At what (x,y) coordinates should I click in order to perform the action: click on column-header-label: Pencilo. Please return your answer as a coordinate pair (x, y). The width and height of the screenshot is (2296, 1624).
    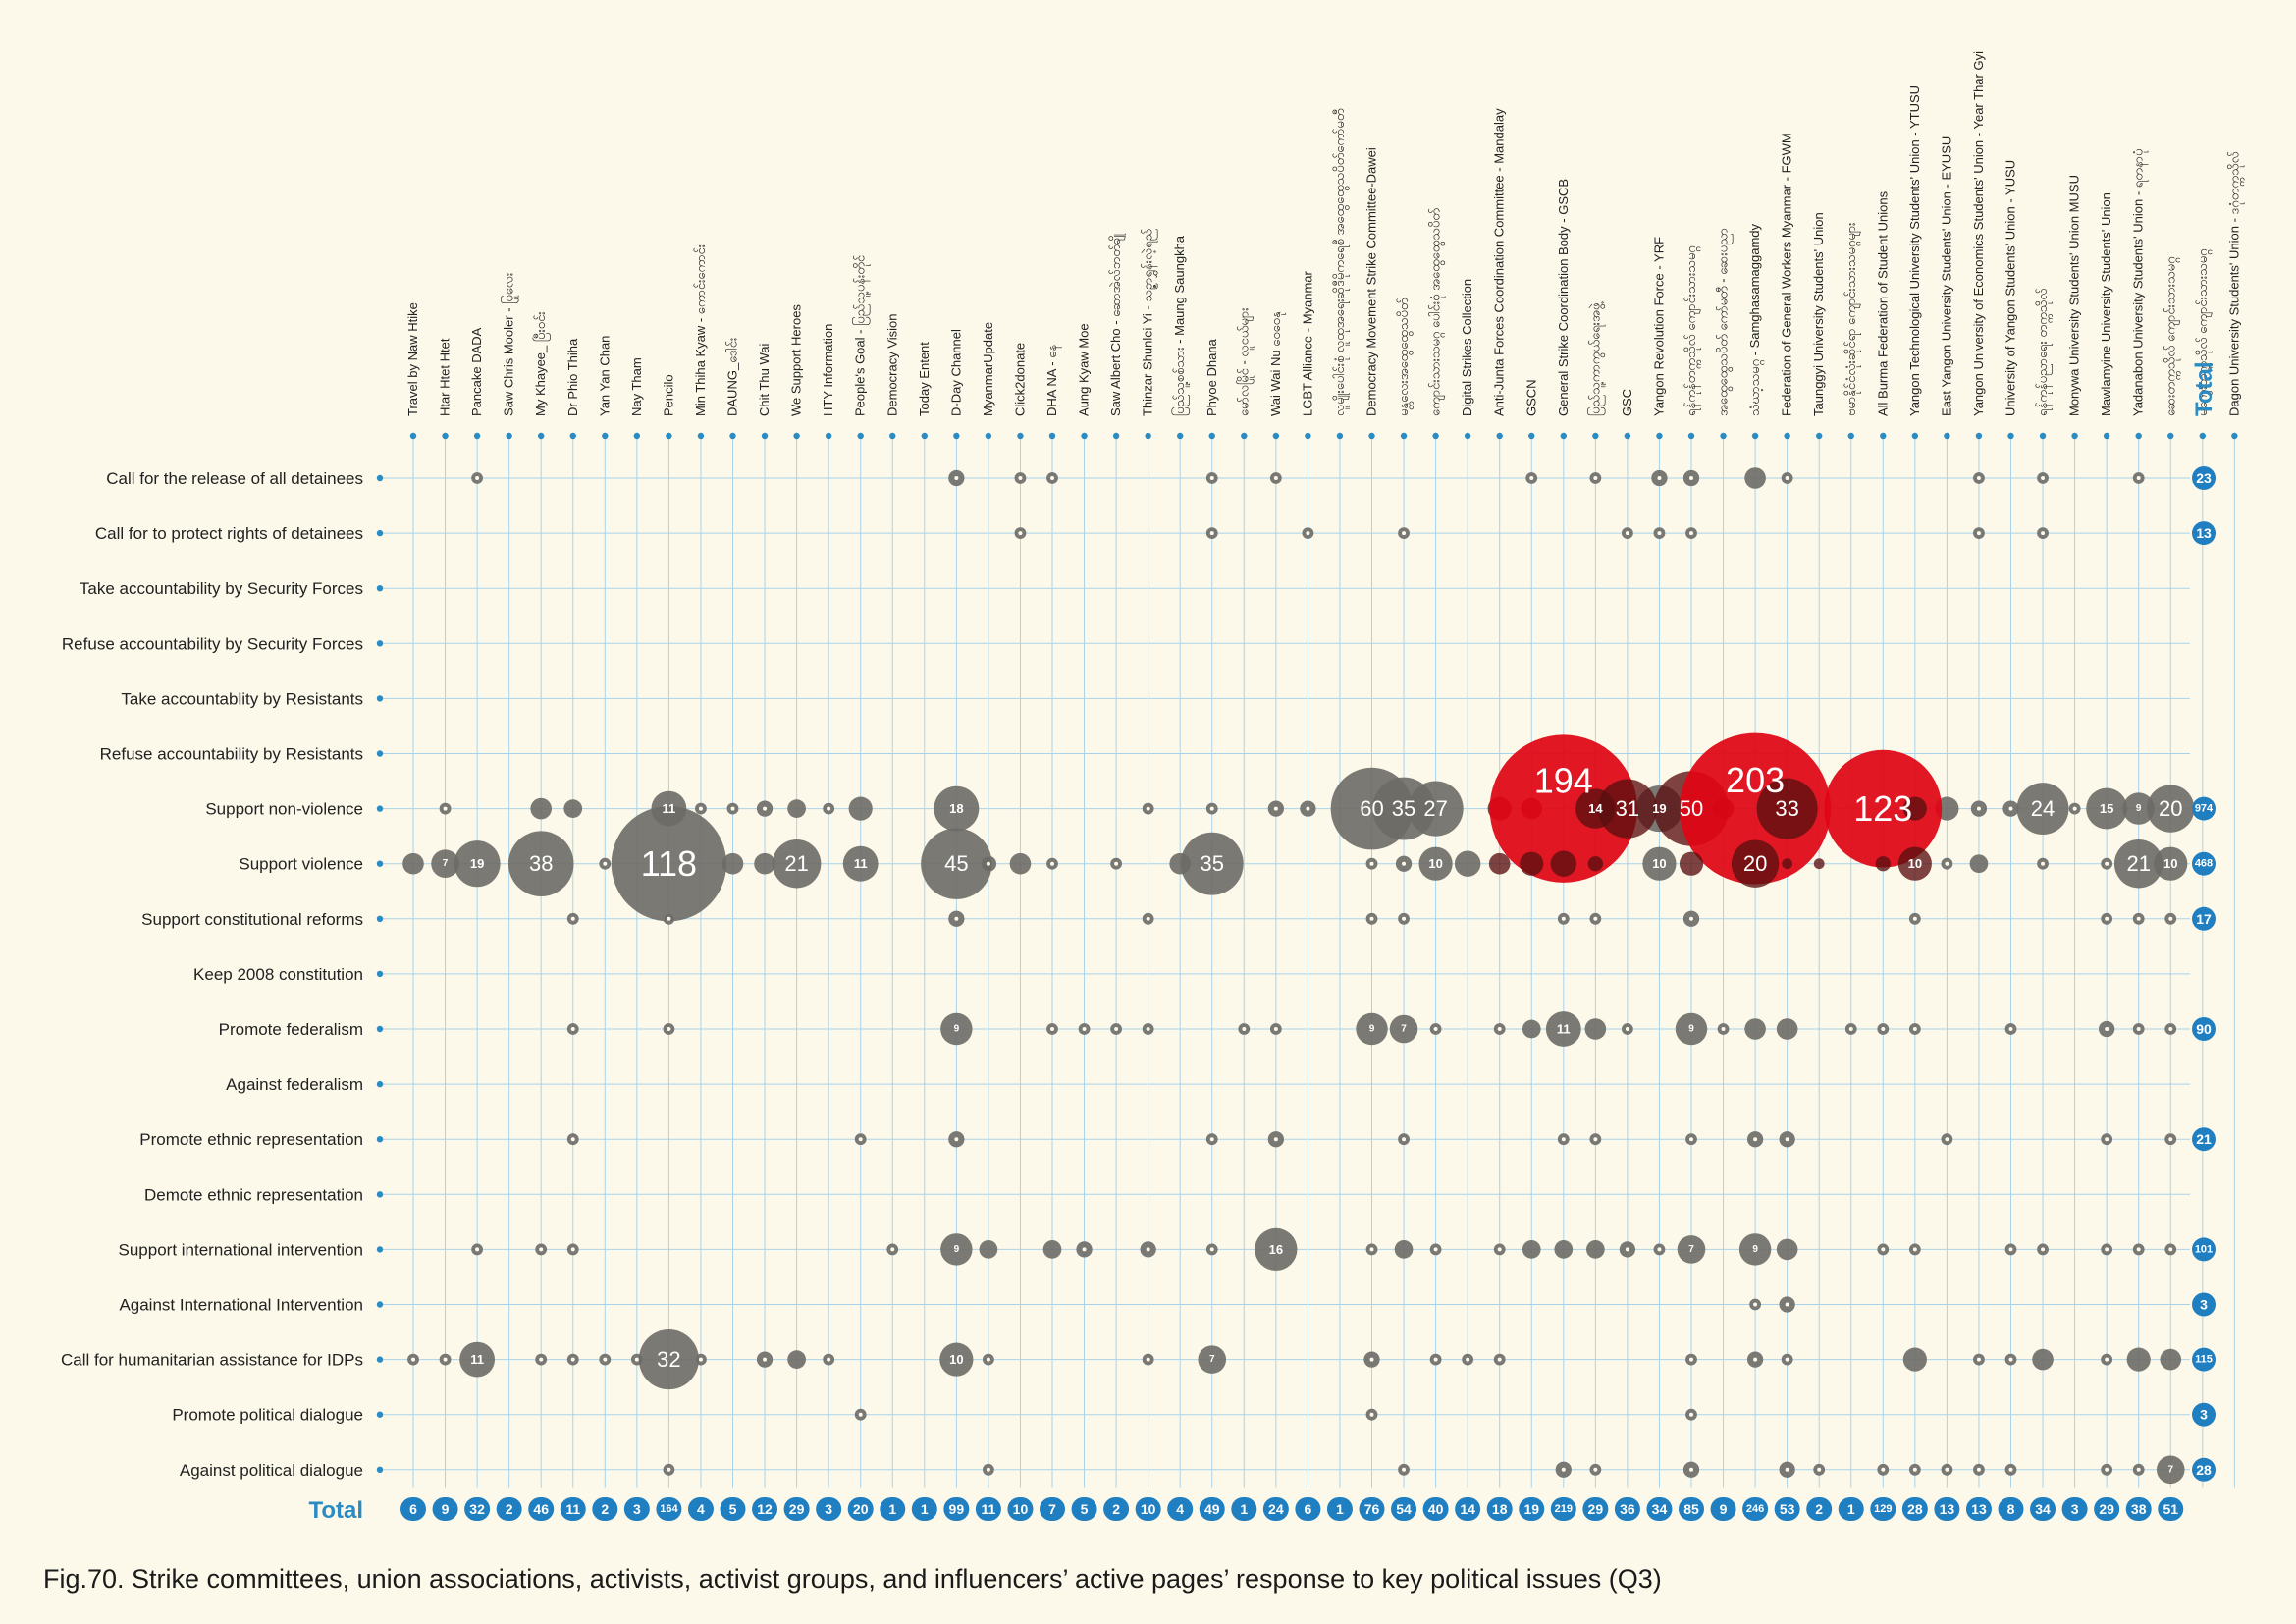
    Looking at the image, I should click on (668, 395).